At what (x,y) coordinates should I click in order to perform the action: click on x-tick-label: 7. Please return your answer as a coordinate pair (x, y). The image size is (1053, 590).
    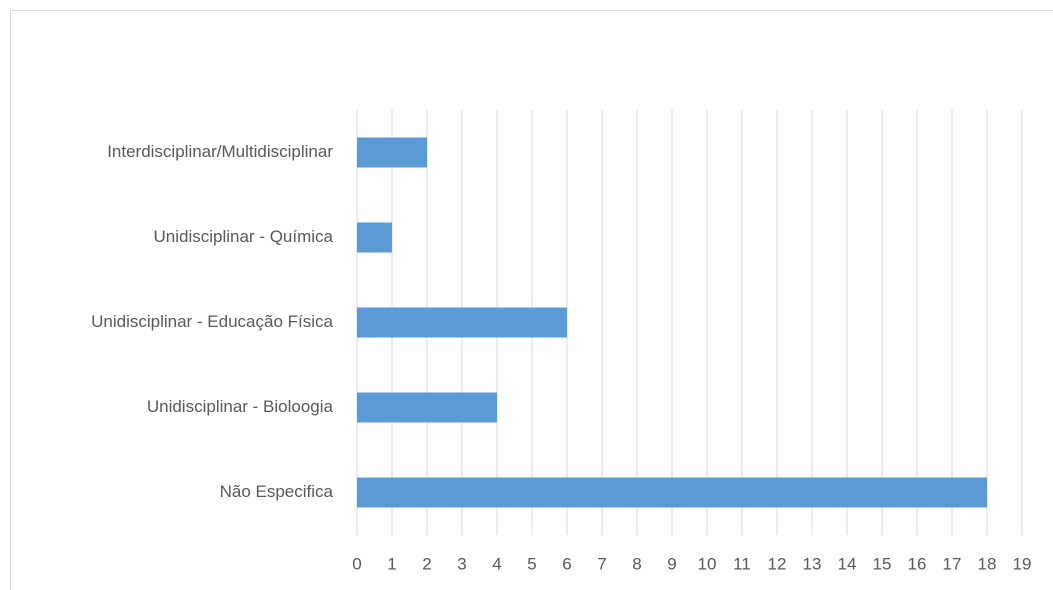
    Looking at the image, I should click on (601, 563).